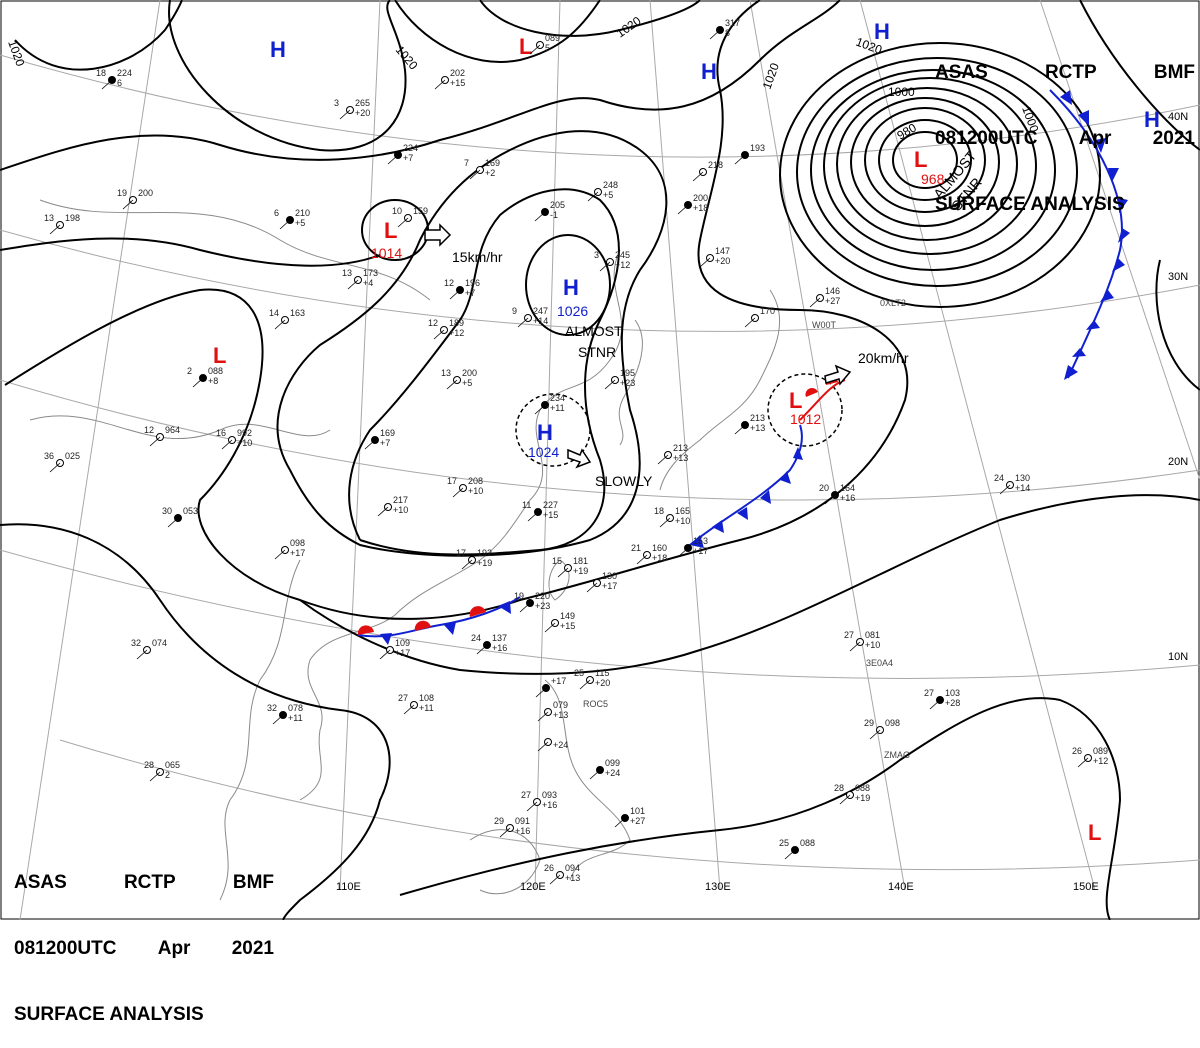 The image size is (1200, 1048). What do you see at coordinates (542, 596) in the screenshot?
I see `station-pressure: 220` at bounding box center [542, 596].